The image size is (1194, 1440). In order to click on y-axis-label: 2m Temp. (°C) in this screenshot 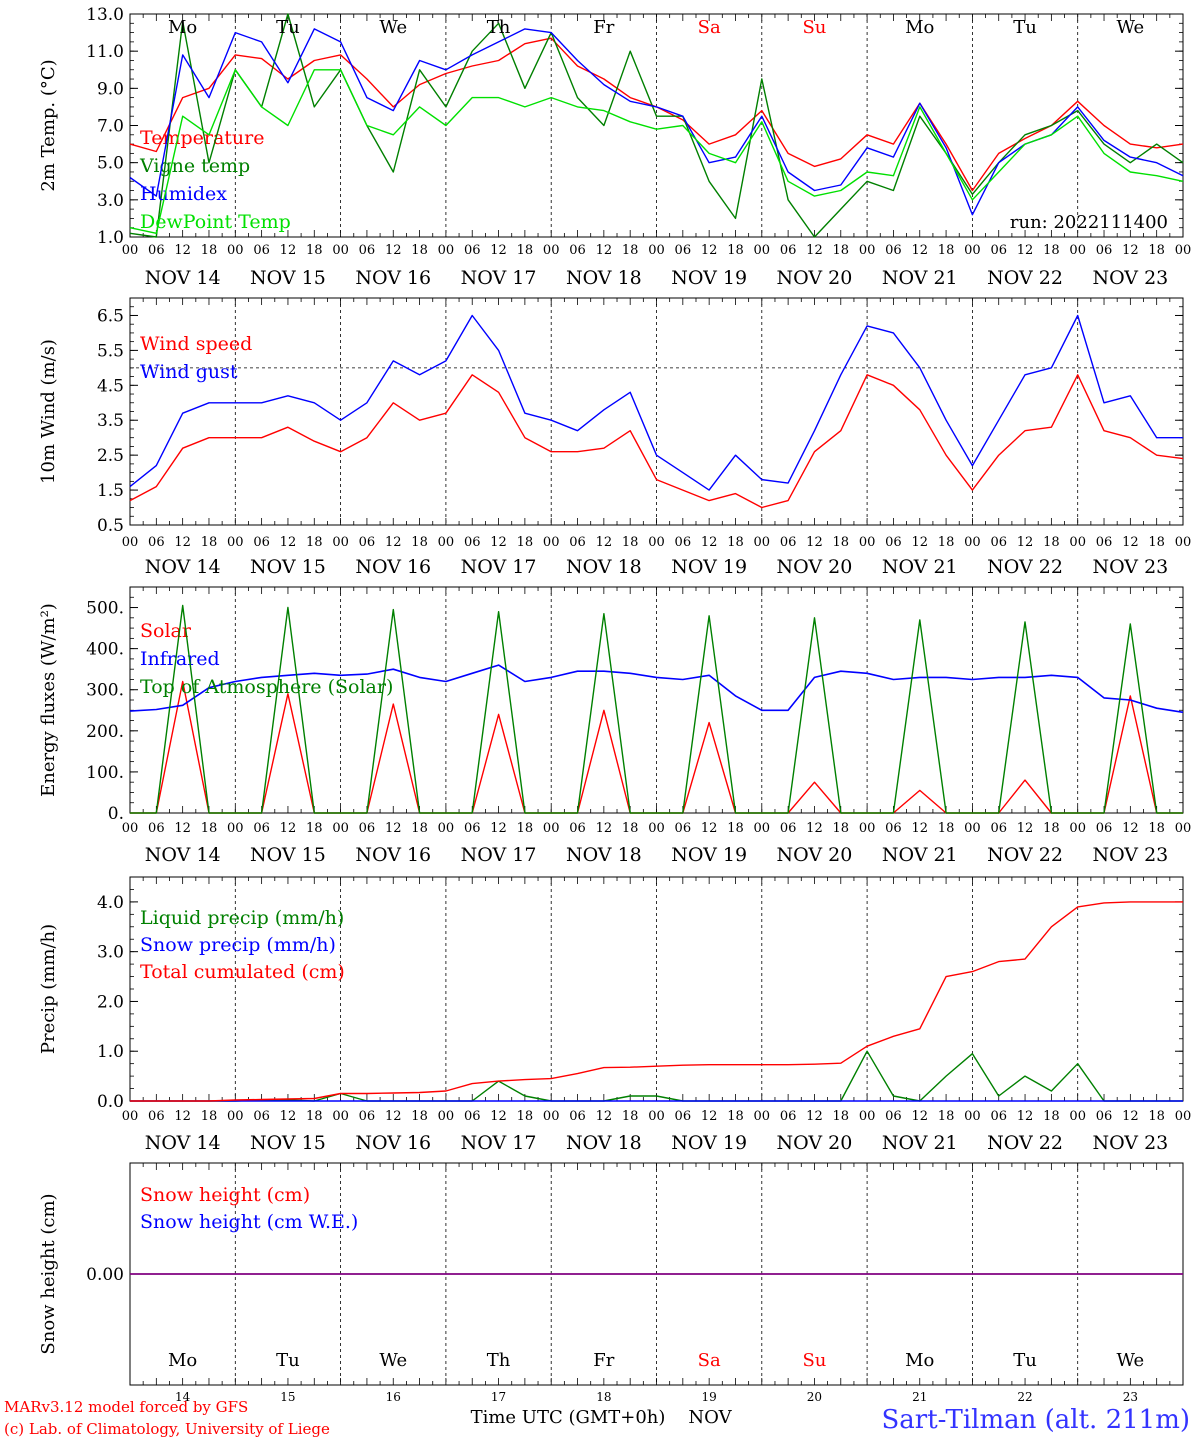, I will do `click(48, 125)`.